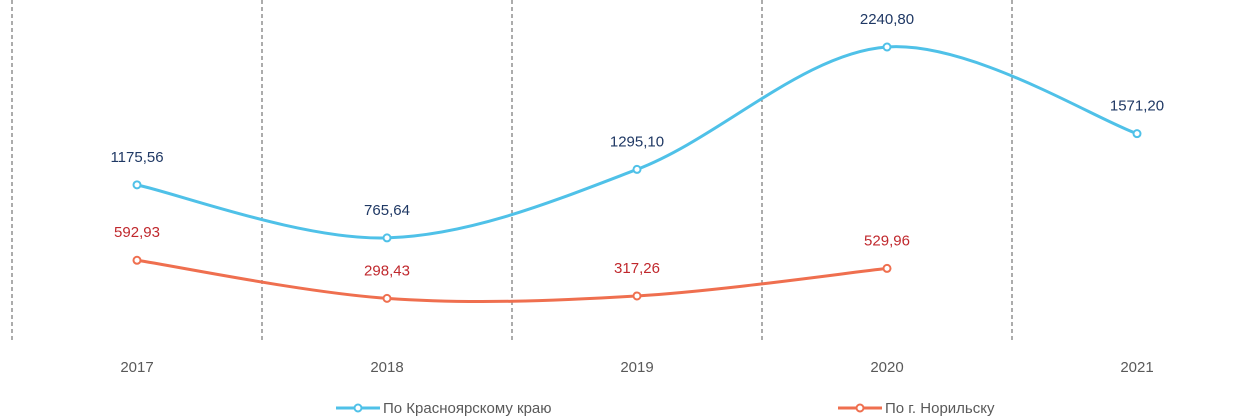 This screenshot has height=419, width=1253. Describe the element at coordinates (137, 232) in the screenshot. I see `data-label: 592,93` at that location.